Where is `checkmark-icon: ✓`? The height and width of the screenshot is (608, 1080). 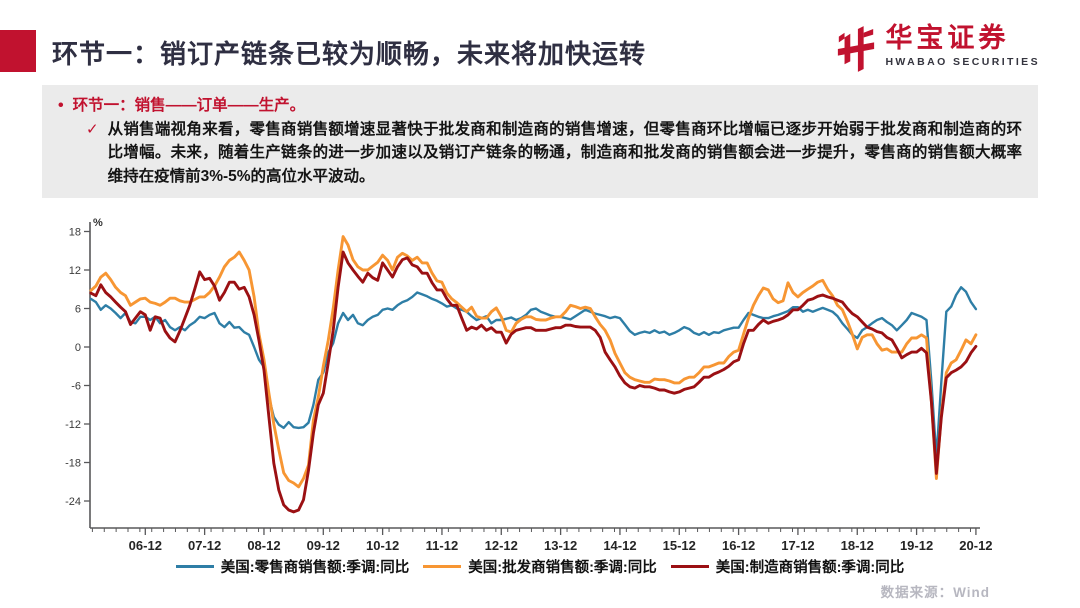
checkmark-icon: ✓ is located at coordinates (92, 129).